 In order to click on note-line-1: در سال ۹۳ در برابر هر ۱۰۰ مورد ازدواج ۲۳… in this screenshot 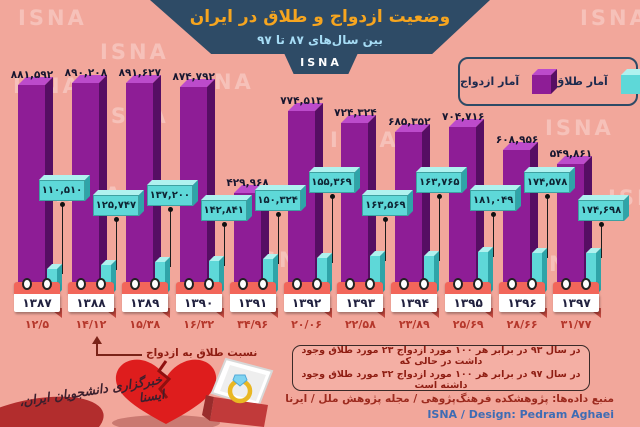, I will do `click(441, 356)`.